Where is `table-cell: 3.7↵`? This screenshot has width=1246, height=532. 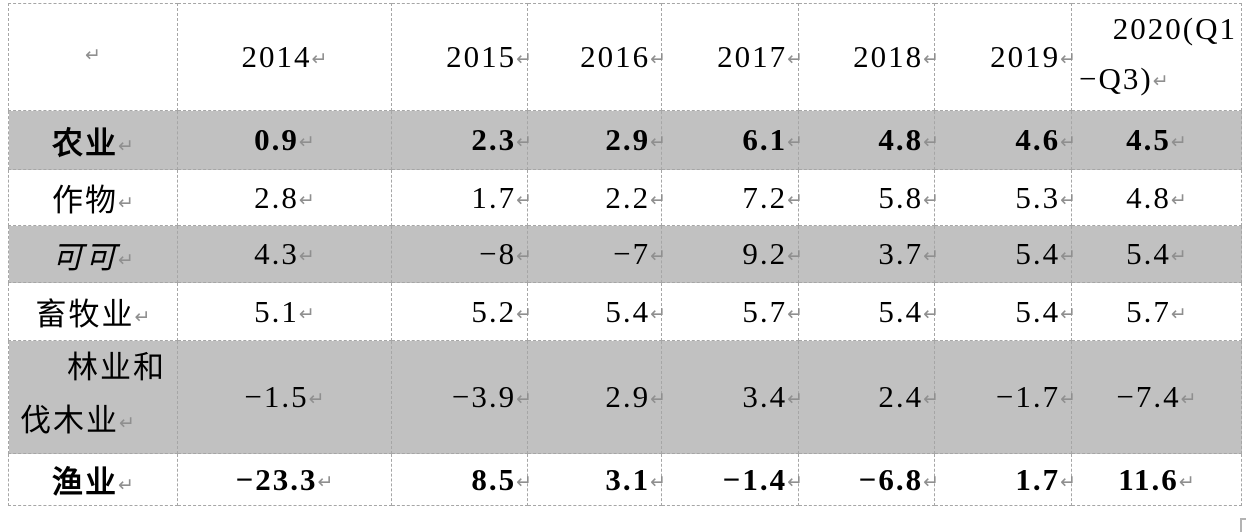 table-cell: 3.7↵ is located at coordinates (868, 254).